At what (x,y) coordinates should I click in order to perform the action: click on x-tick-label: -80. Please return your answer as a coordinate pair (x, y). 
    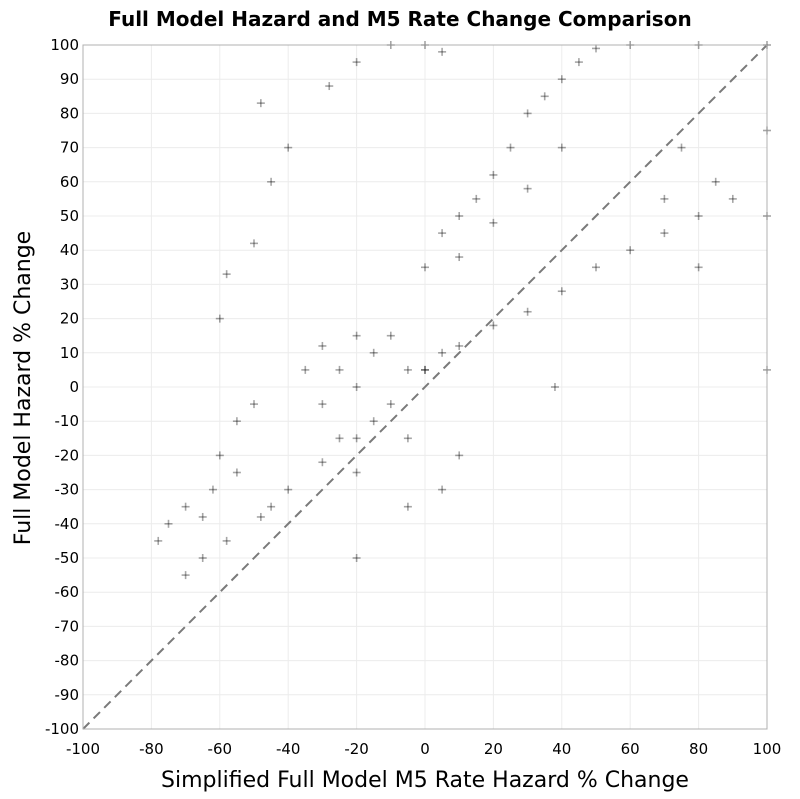
    Looking at the image, I should click on (151, 749).